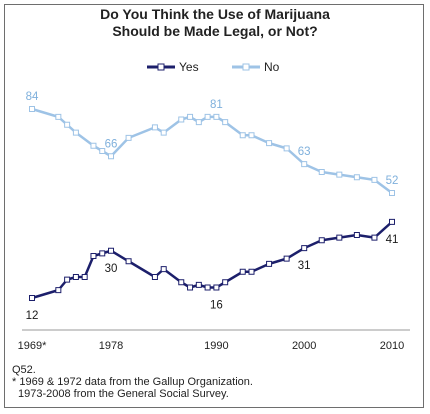  What do you see at coordinates (216, 105) in the screenshot?
I see `data-label-no-1990: 81` at bounding box center [216, 105].